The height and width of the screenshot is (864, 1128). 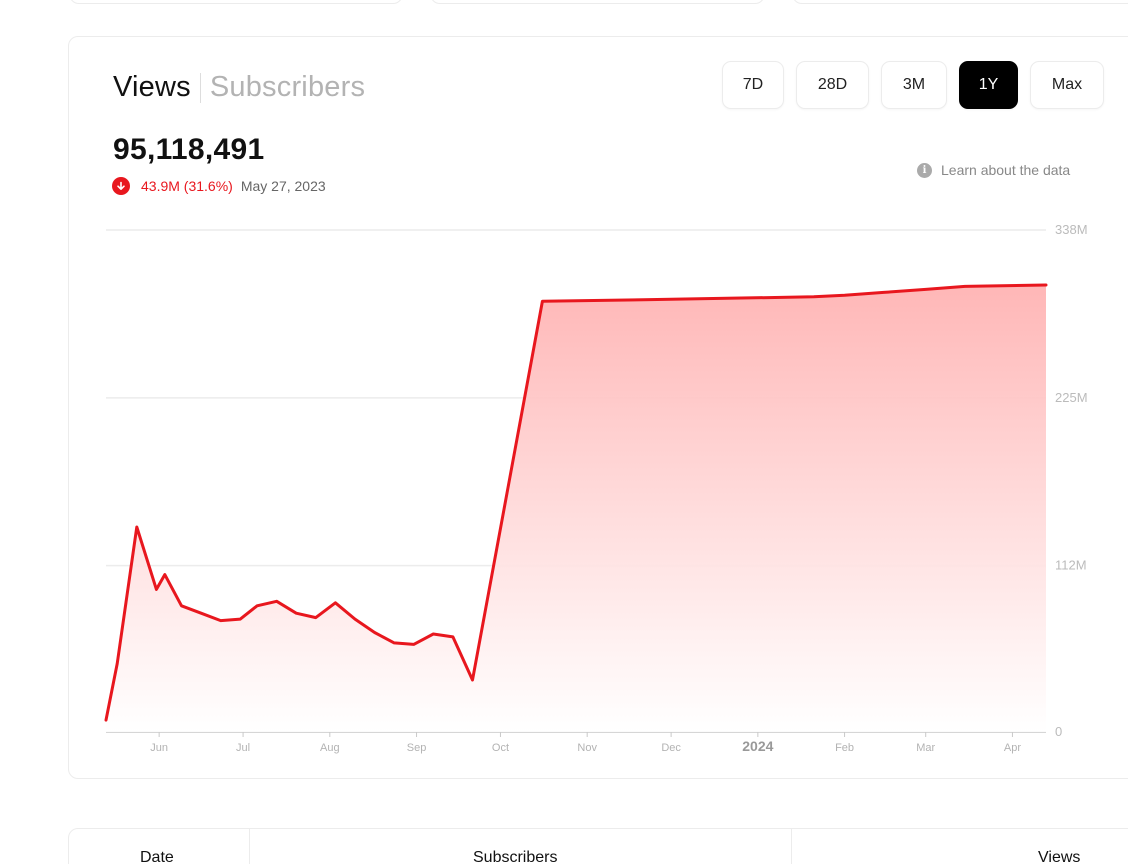 What do you see at coordinates (515, 856) in the screenshot?
I see `column-header-subscribers-label: Subscribers` at bounding box center [515, 856].